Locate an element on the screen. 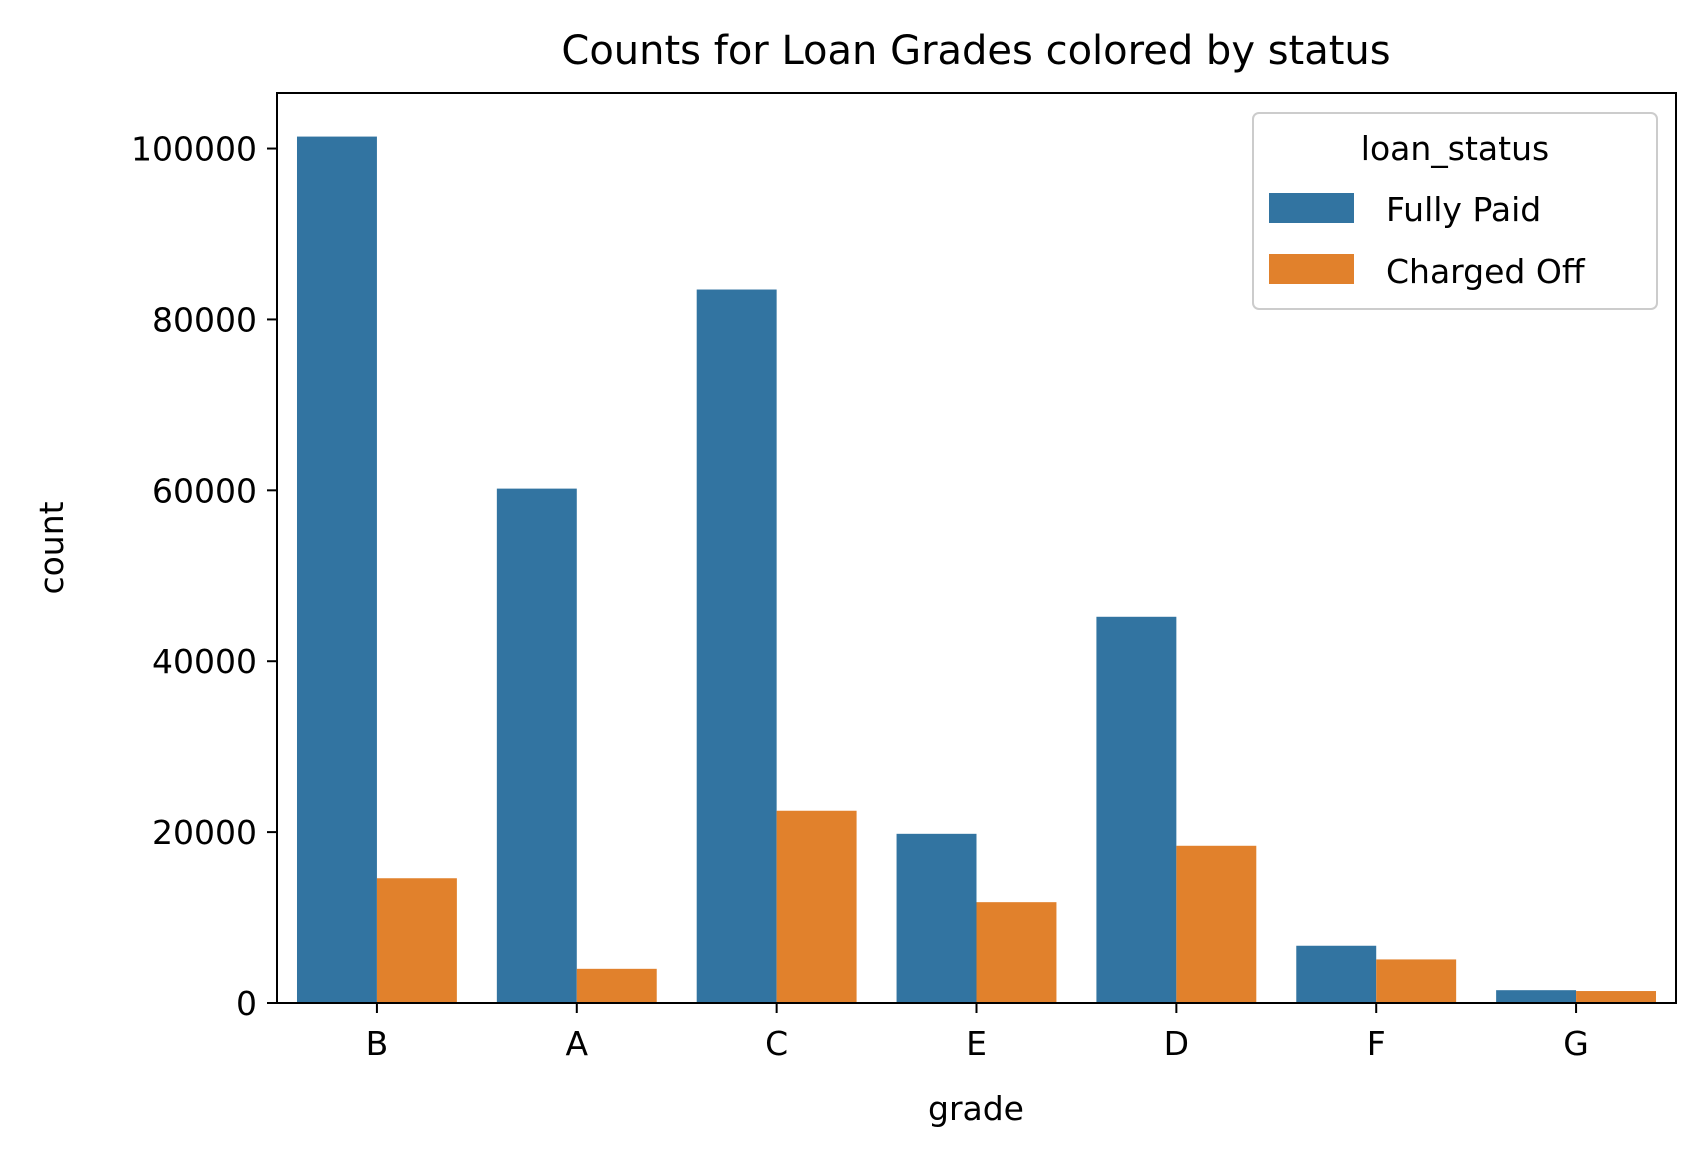  x-axis-label: grade is located at coordinates (976, 1108).